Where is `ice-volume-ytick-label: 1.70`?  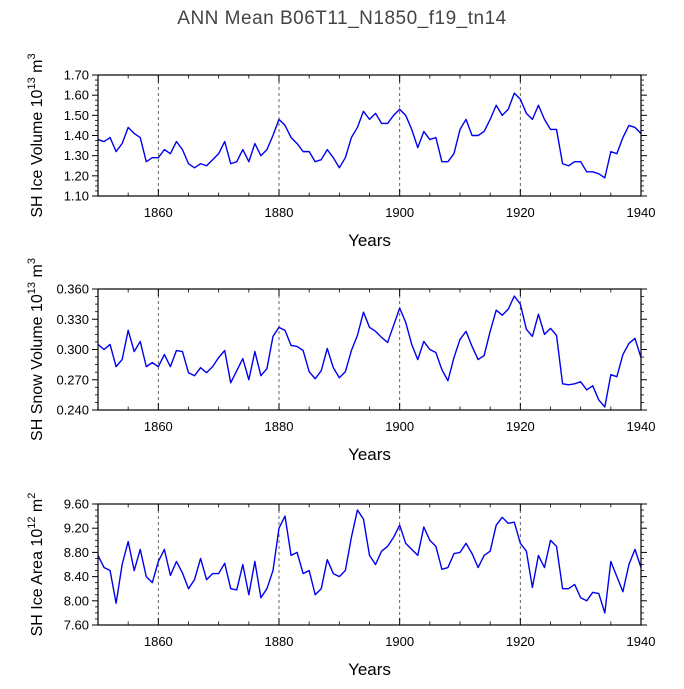 ice-volume-ytick-label: 1.70 is located at coordinates (76, 75).